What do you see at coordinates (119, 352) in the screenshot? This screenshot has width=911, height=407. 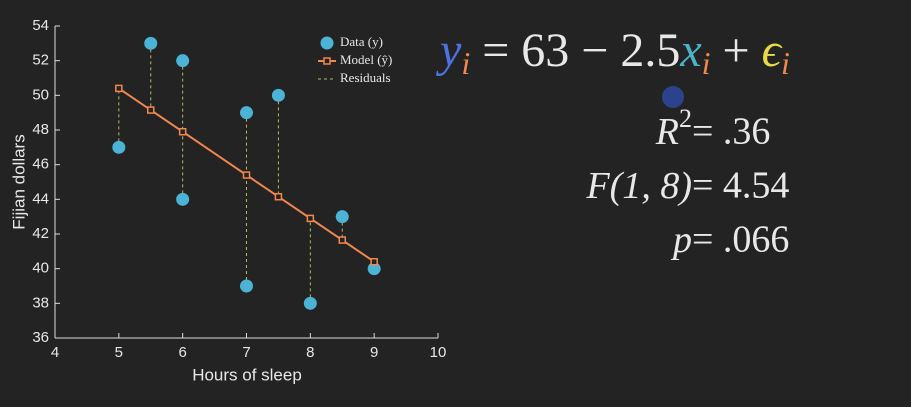 I see `x-tick-label: 5` at bounding box center [119, 352].